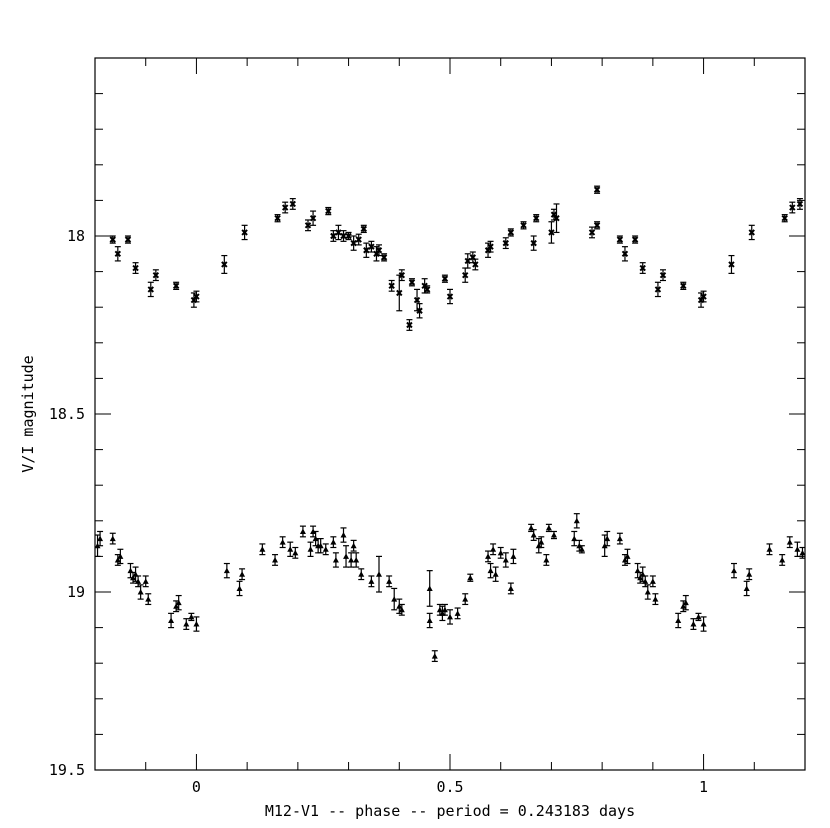 Image resolution: width=830 pixels, height=828 pixels. What do you see at coordinates (67, 414) in the screenshot?
I see `y-tick-label: 18.5` at bounding box center [67, 414].